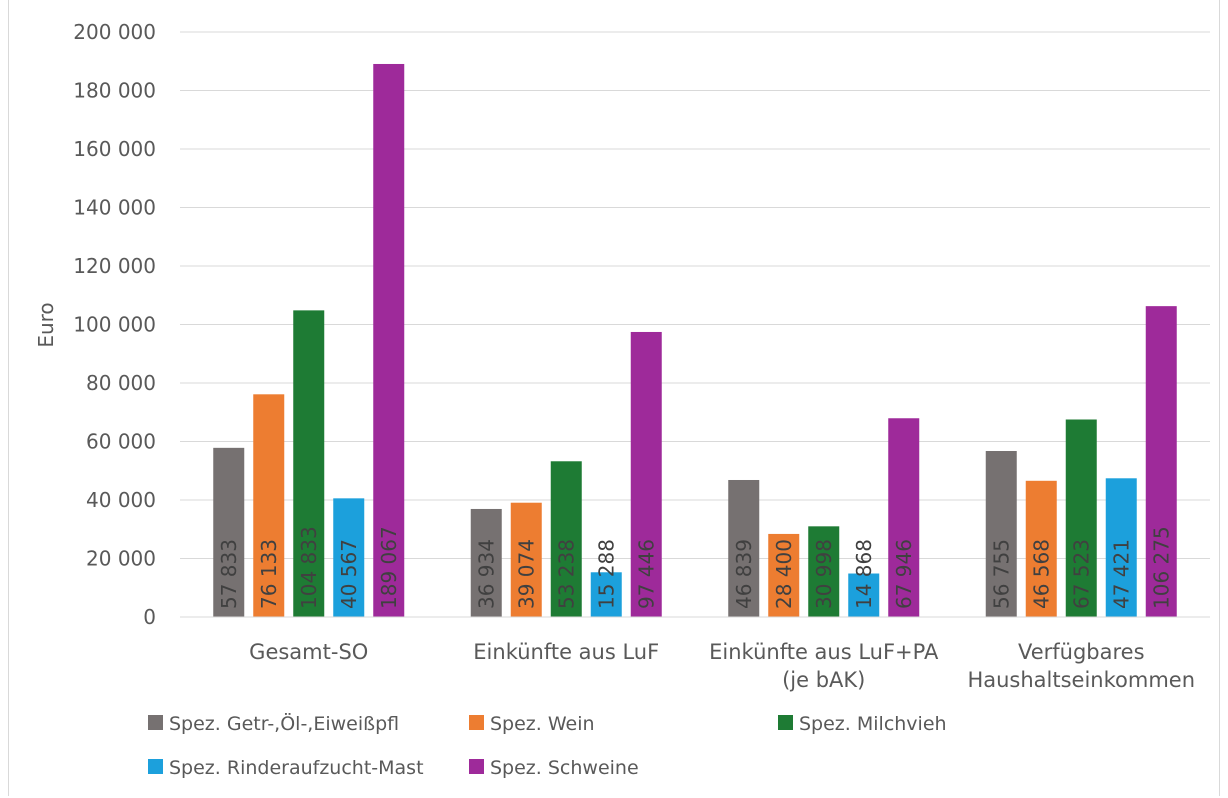 The height and width of the screenshot is (798, 1228). Describe the element at coordinates (823, 680) in the screenshot. I see `x-tick-label: (je bAK)` at that location.